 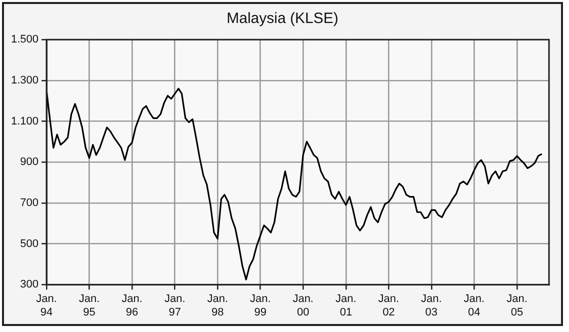 I want to click on x-tick-label: Jan. 00, so click(x=303, y=305).